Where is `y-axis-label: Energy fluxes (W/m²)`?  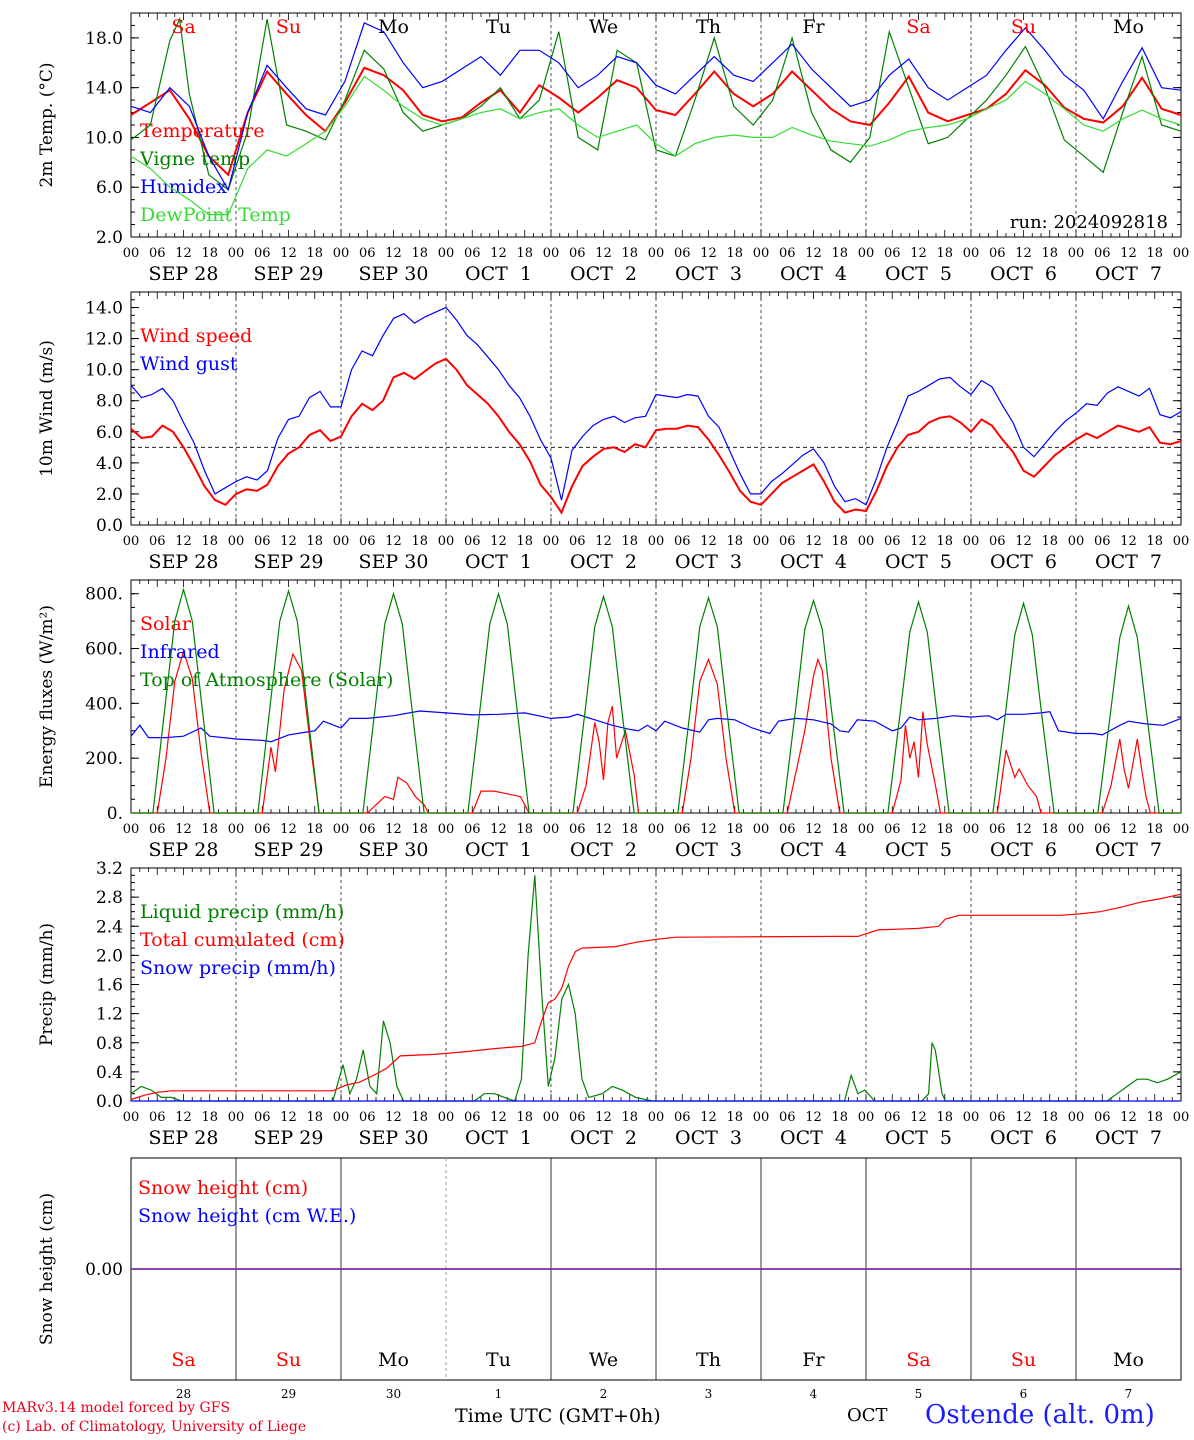 y-axis-label: Energy fluxes (W/m²) is located at coordinates (47, 696).